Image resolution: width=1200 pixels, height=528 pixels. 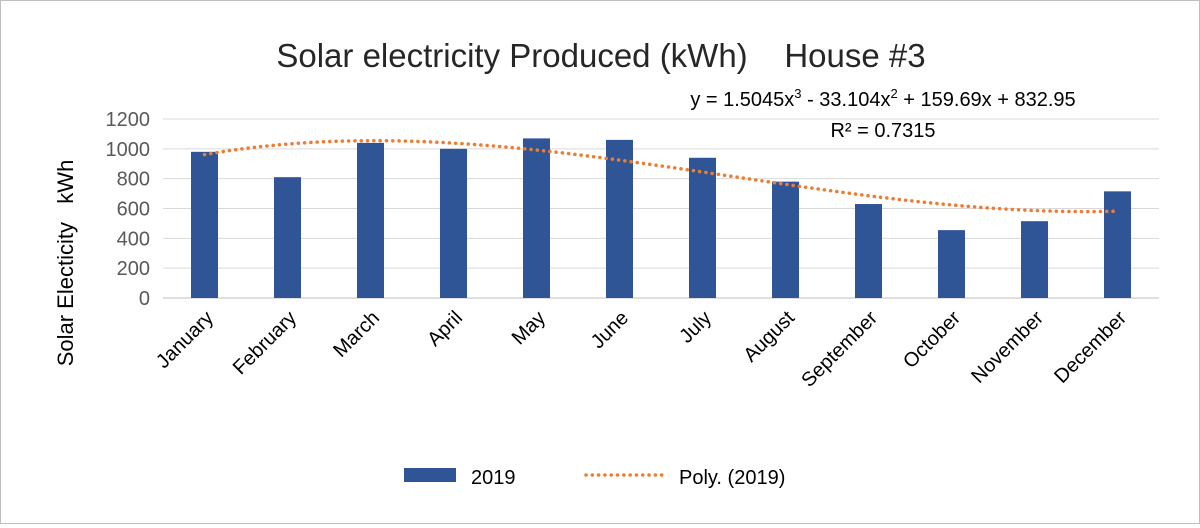 What do you see at coordinates (893, 93) in the screenshot?
I see `equation-exp2: 2` at bounding box center [893, 93].